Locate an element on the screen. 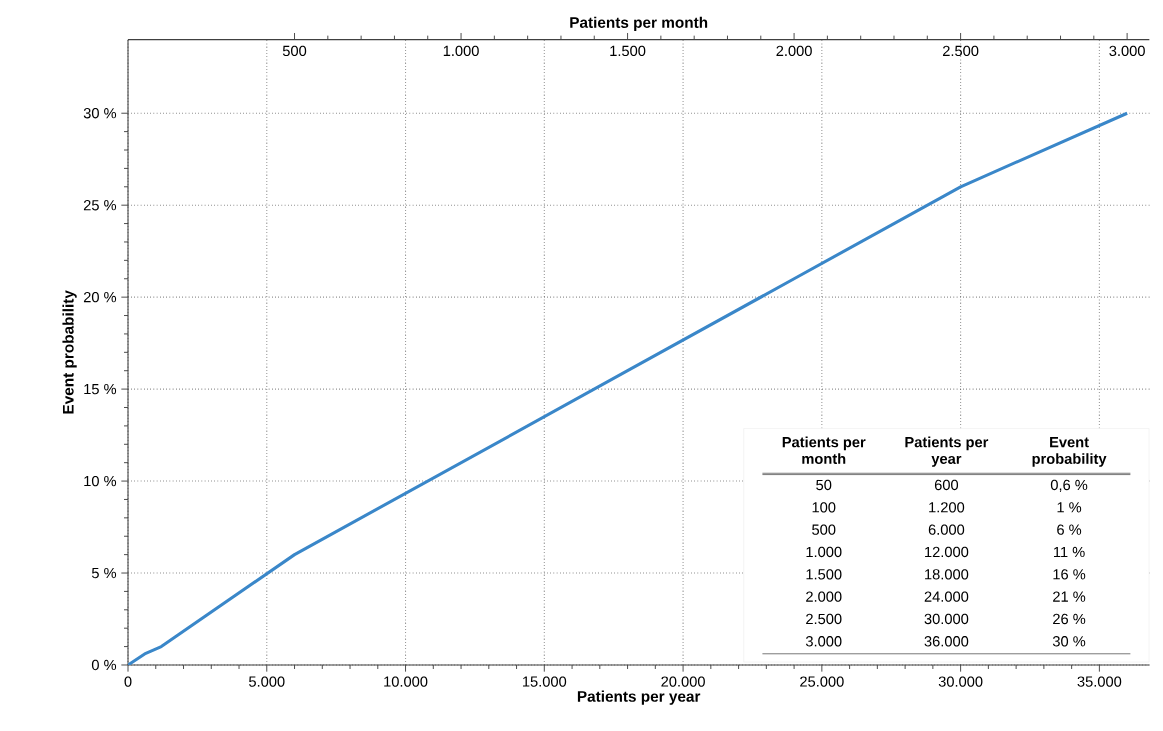  x-axis-title: Patients per year is located at coordinates (639, 697).